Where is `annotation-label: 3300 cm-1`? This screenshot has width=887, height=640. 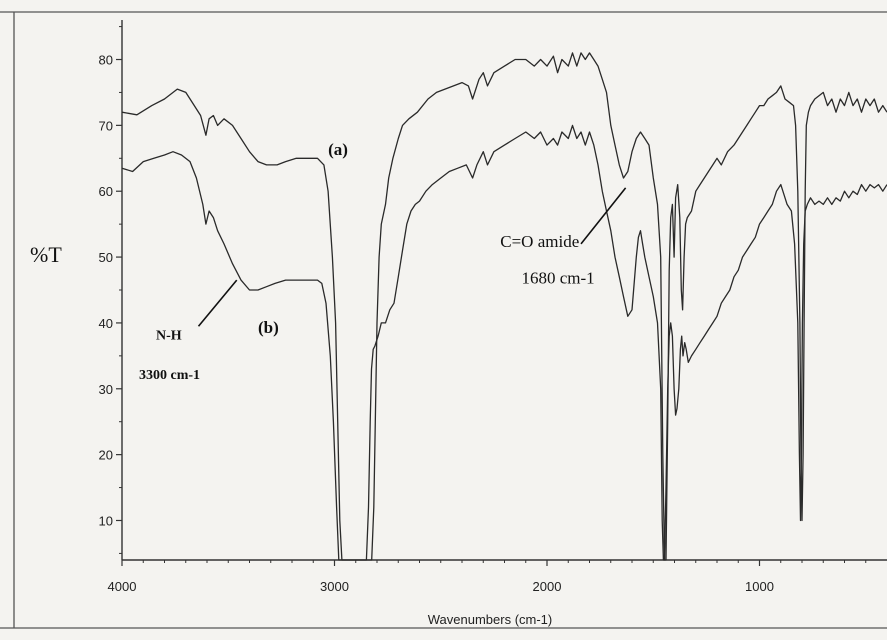 annotation-label: 3300 cm-1 is located at coordinates (169, 375).